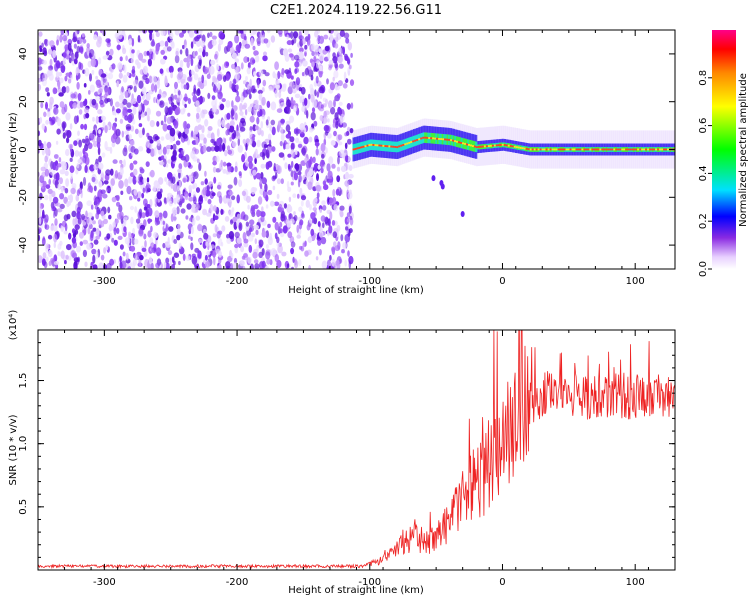  Describe the element at coordinates (502, 582) in the screenshot. I see `snr-x-tick-label: 0` at that location.